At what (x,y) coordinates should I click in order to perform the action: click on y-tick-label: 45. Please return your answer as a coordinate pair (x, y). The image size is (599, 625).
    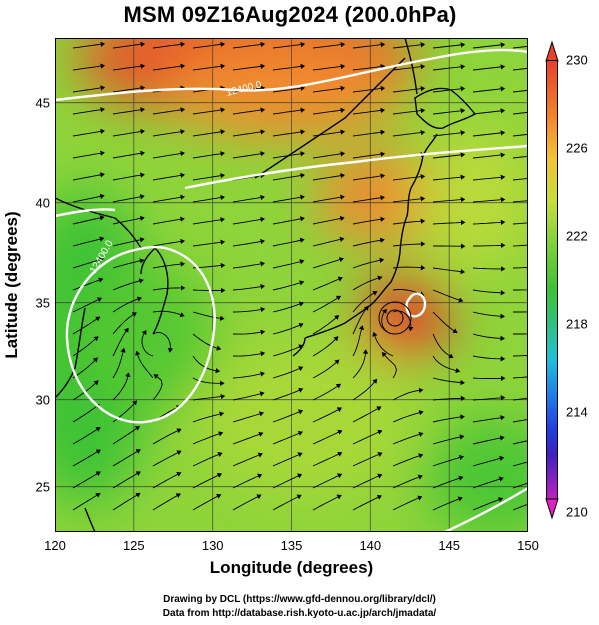
    Looking at the image, I should click on (42, 103).